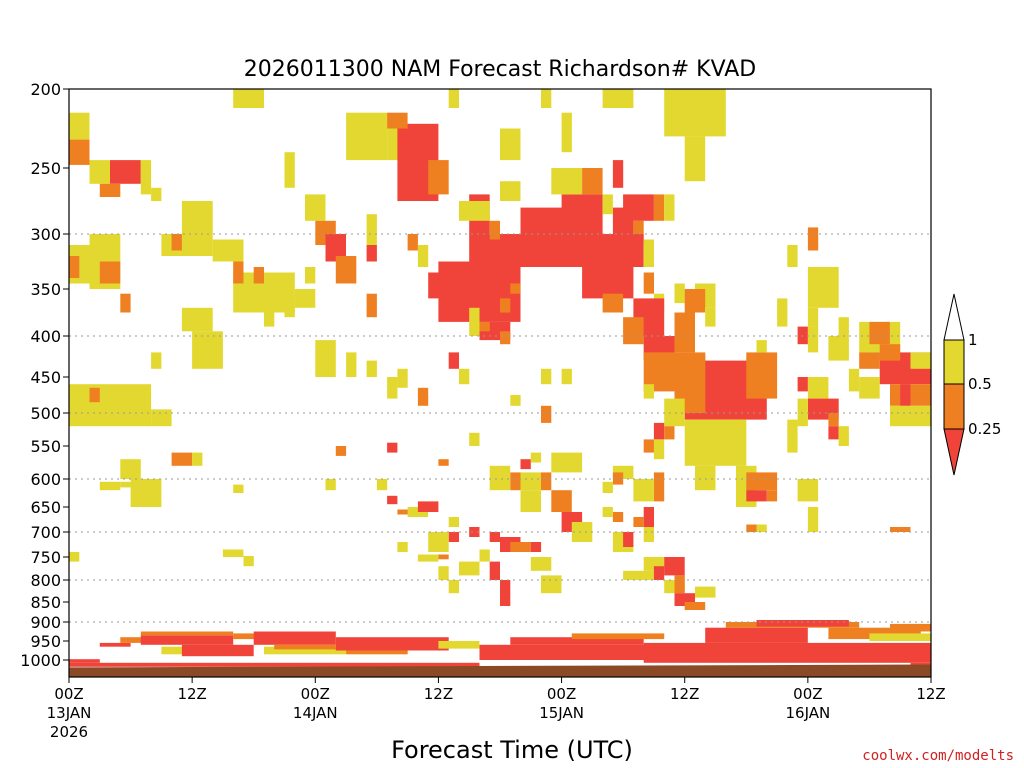 The height and width of the screenshot is (768, 1024). What do you see at coordinates (45, 336) in the screenshot?
I see `y-tick-label-400: 400` at bounding box center [45, 336].